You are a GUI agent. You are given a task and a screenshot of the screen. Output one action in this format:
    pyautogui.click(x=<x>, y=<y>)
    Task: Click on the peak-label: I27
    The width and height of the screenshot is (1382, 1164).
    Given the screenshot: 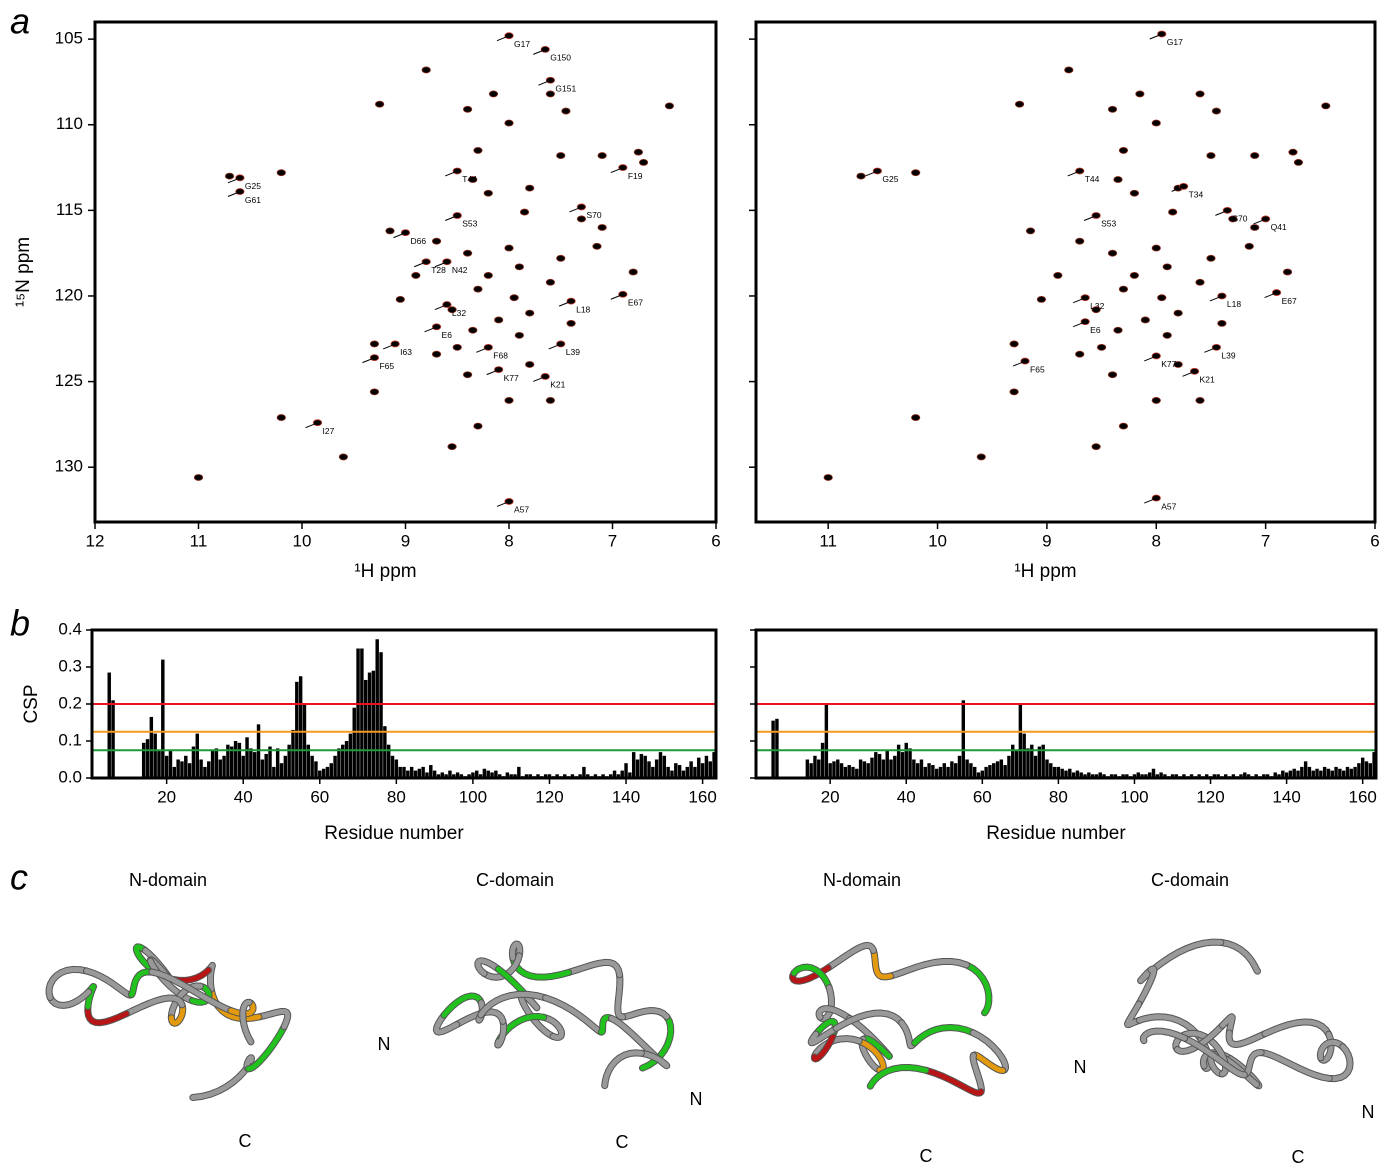 What is the action you would take?
    pyautogui.click(x=329, y=431)
    